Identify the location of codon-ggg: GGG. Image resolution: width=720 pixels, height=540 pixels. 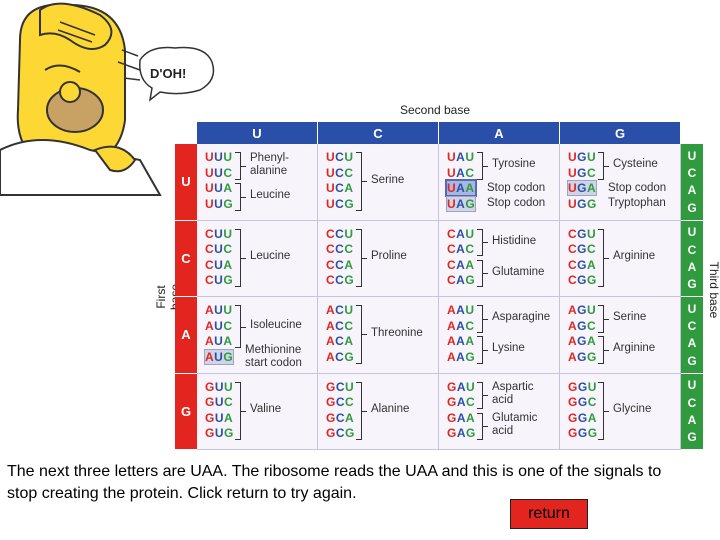
(583, 433).